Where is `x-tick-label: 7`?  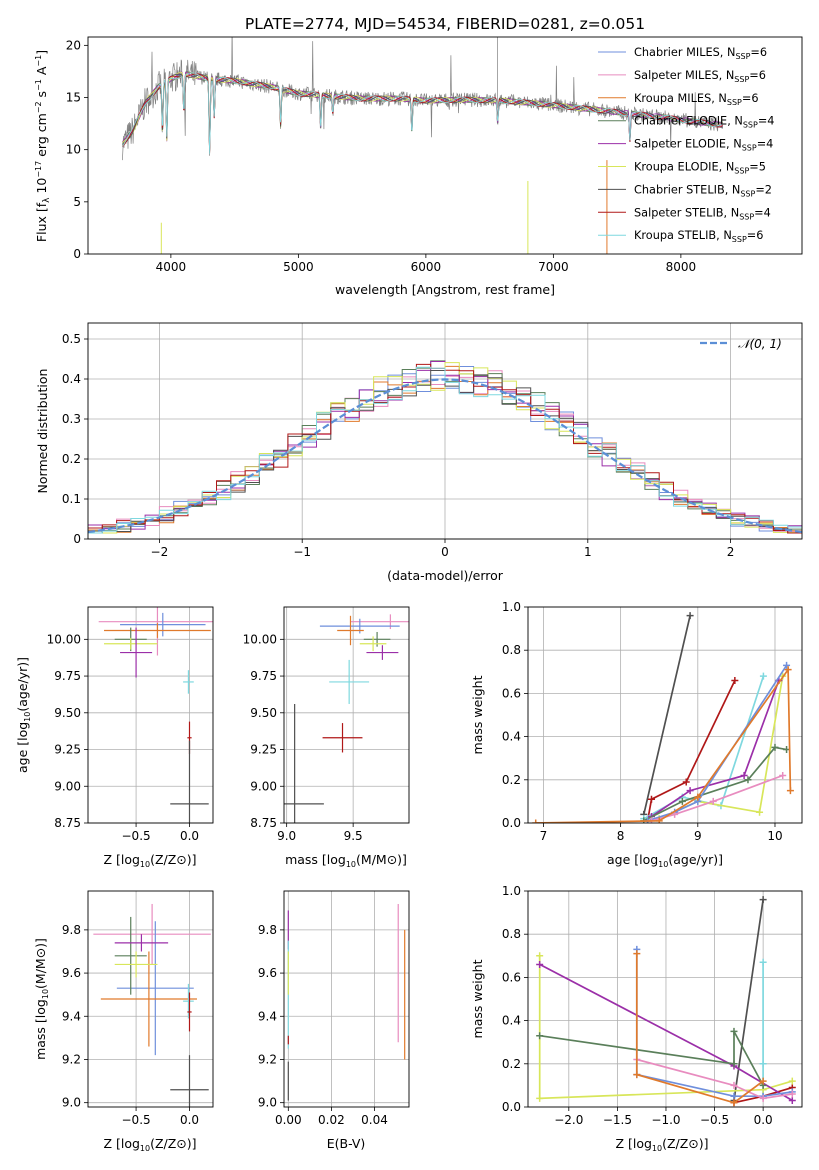
x-tick-label: 7 is located at coordinates (544, 836).